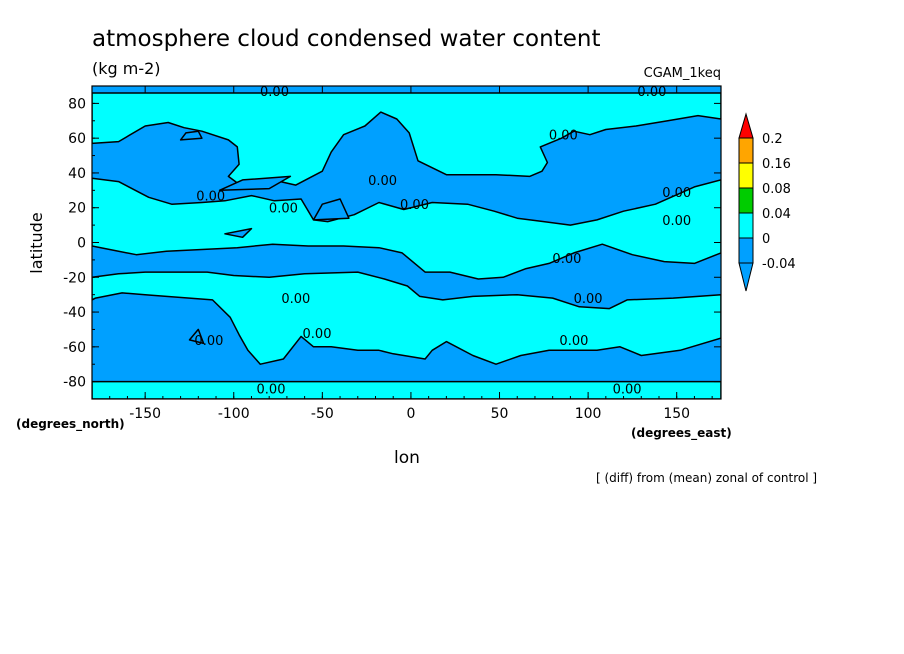  I want to click on contour-label-13: 0.00, so click(208, 341).